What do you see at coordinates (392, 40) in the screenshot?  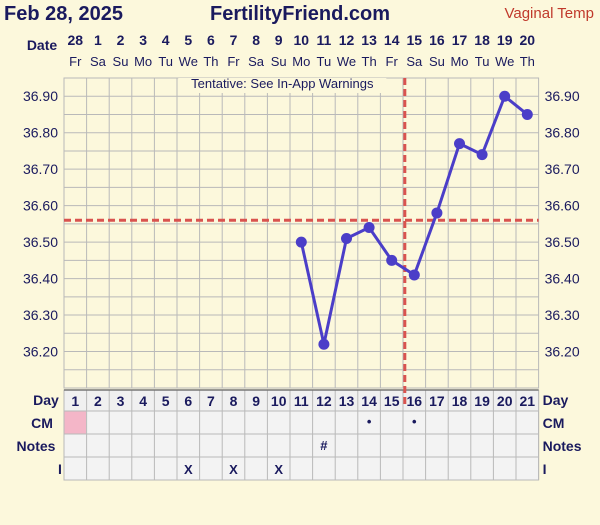 I see `date-label: 14` at bounding box center [392, 40].